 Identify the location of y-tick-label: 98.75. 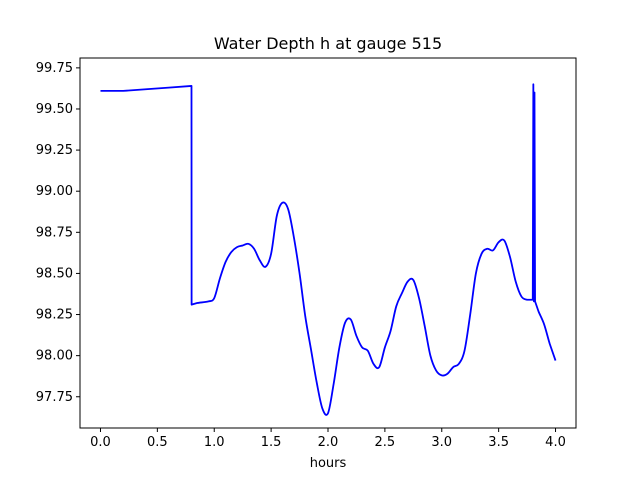
(54, 232).